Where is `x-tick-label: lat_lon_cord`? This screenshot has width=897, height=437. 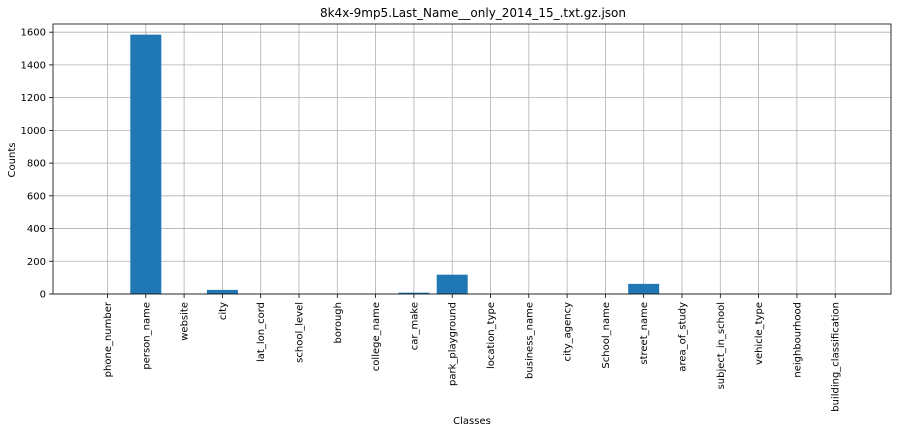
x-tick-label: lat_lon_cord is located at coordinates (261, 332).